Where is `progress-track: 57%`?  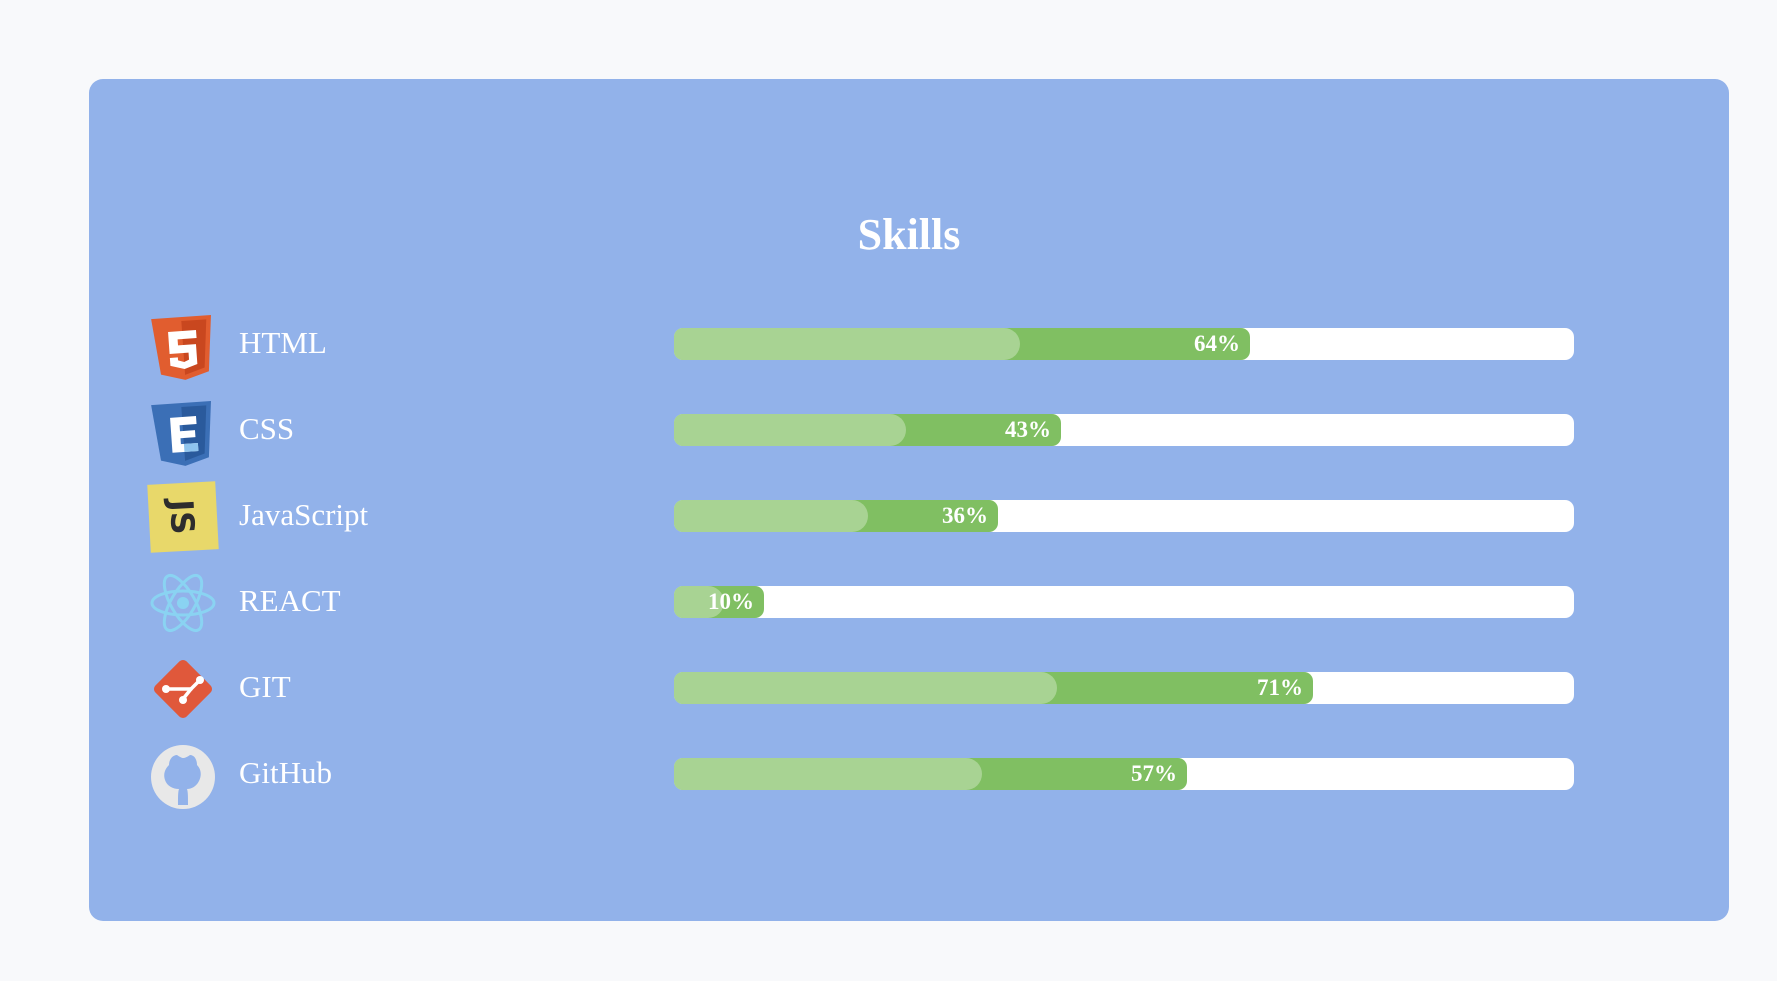 progress-track: 57% is located at coordinates (1124, 774).